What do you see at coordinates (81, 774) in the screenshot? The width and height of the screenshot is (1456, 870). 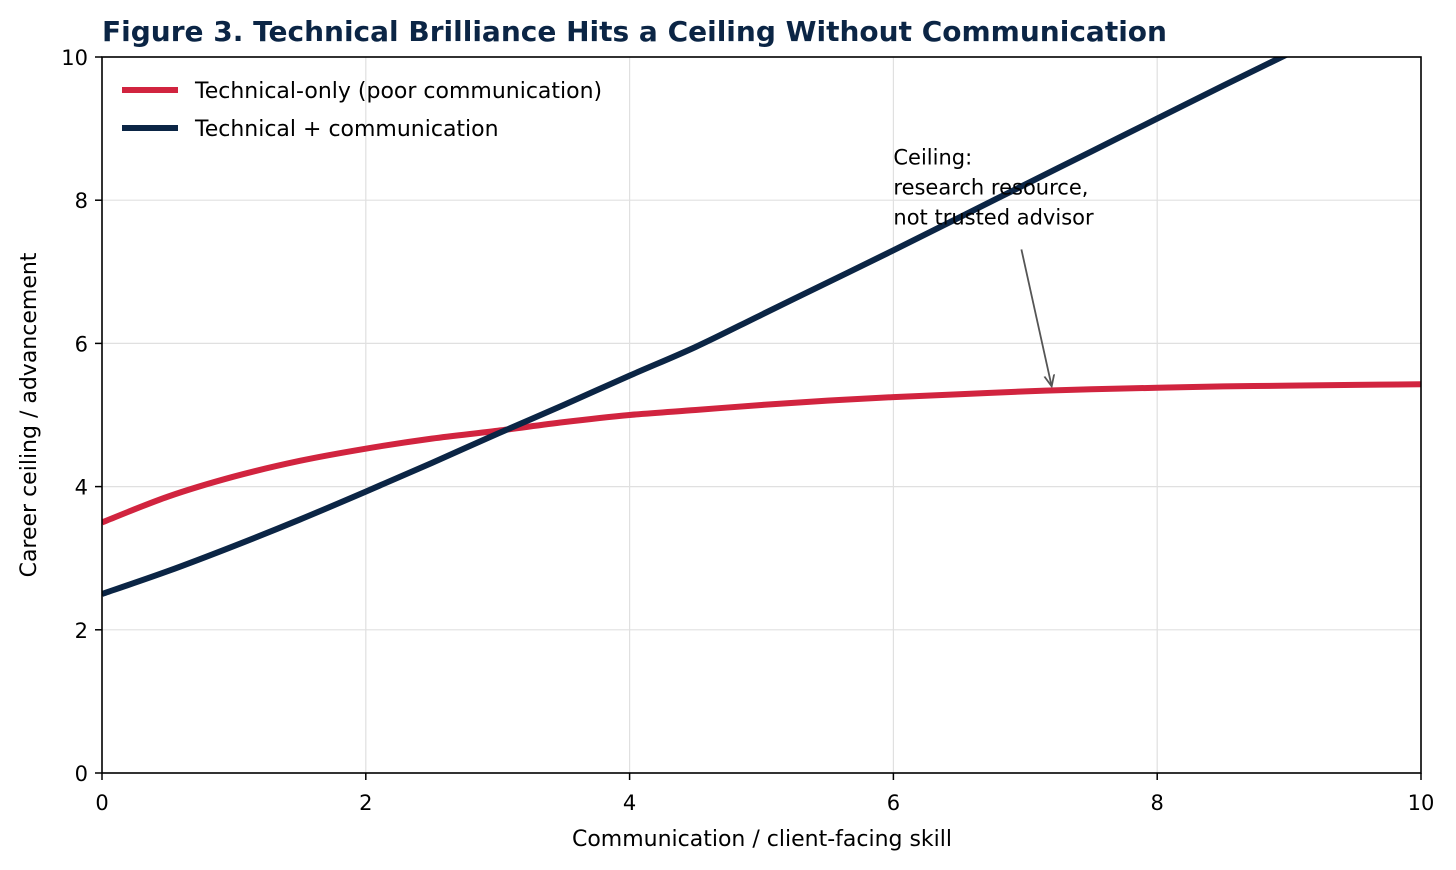 I see `y-tick-label: 0` at bounding box center [81, 774].